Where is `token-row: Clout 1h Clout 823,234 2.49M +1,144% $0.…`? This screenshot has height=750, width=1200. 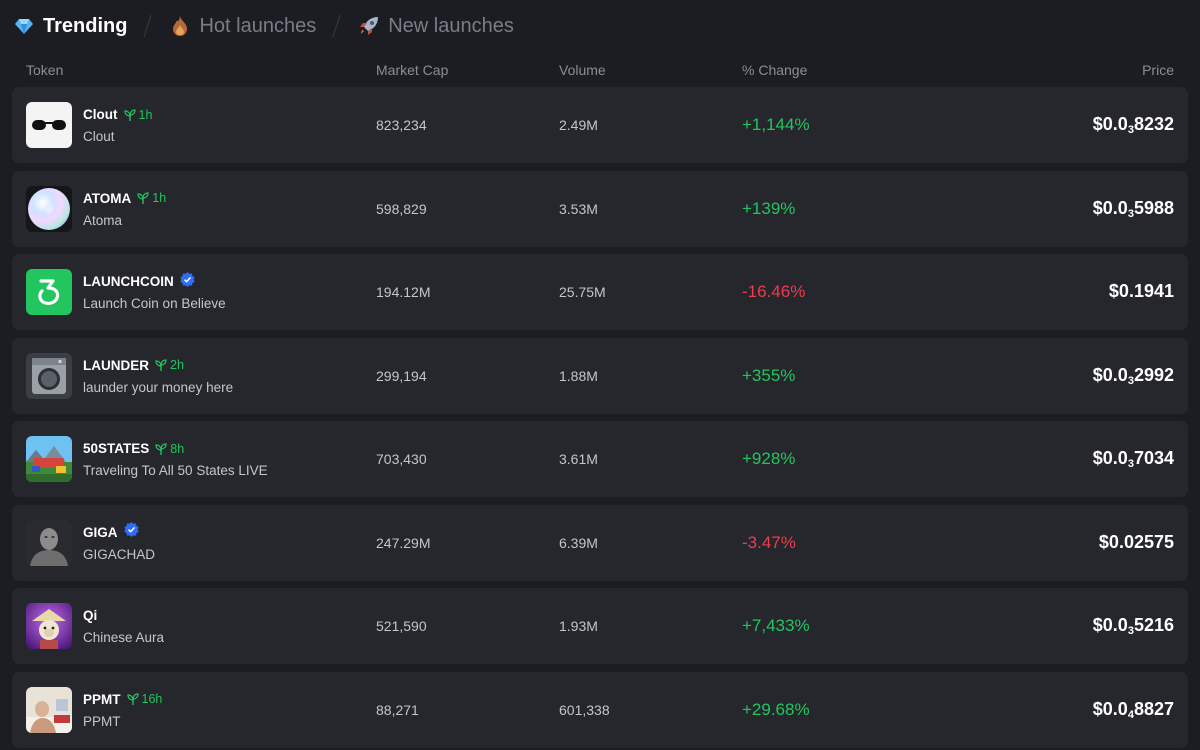 token-row: Clout 1h Clout 823,234 2.49M +1,144% $0.… is located at coordinates (600, 125).